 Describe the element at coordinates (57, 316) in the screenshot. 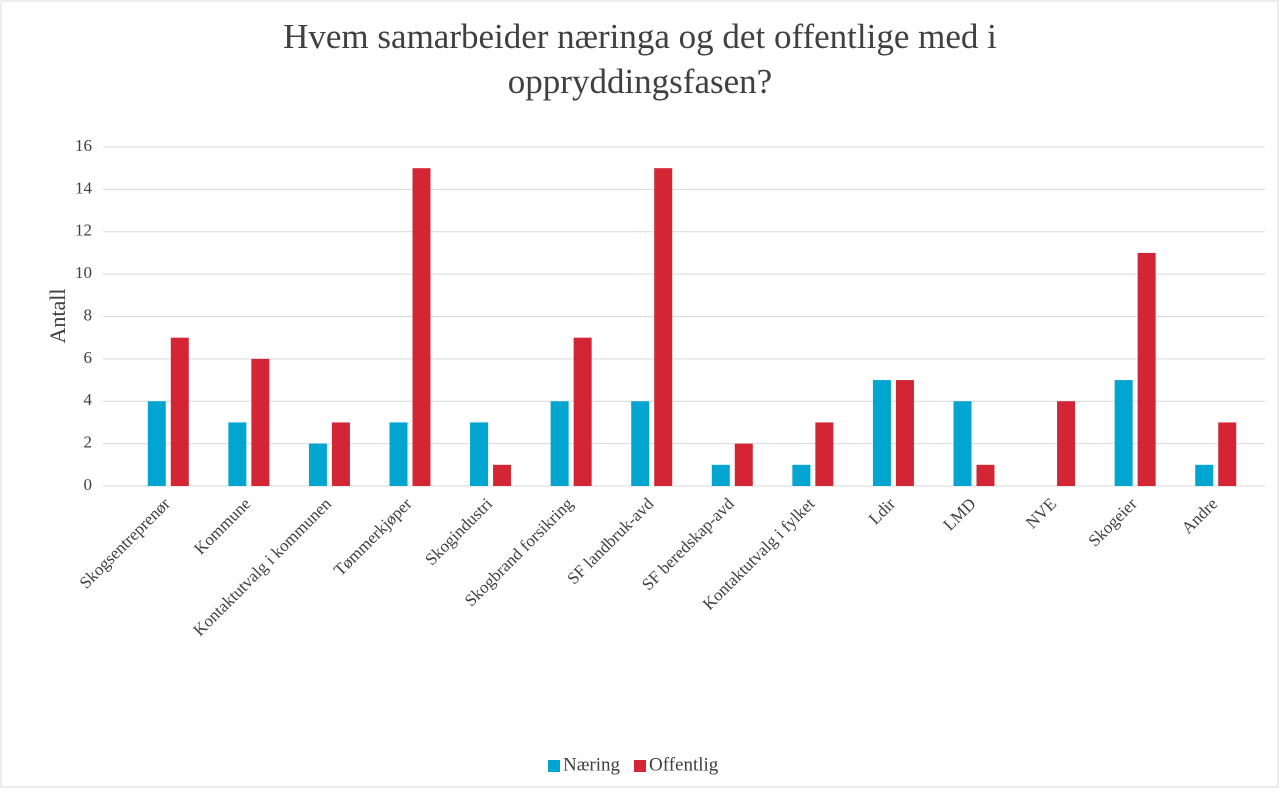

I see `y-axis-label: Antall` at that location.